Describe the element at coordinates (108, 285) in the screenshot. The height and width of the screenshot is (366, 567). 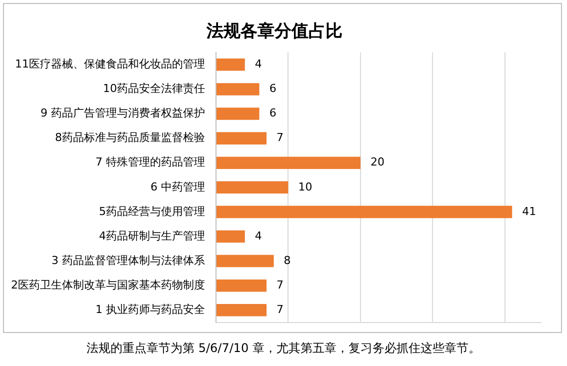
I see `y-tick-label: 2医药卫生体制改革与国家基本药物制度` at that location.